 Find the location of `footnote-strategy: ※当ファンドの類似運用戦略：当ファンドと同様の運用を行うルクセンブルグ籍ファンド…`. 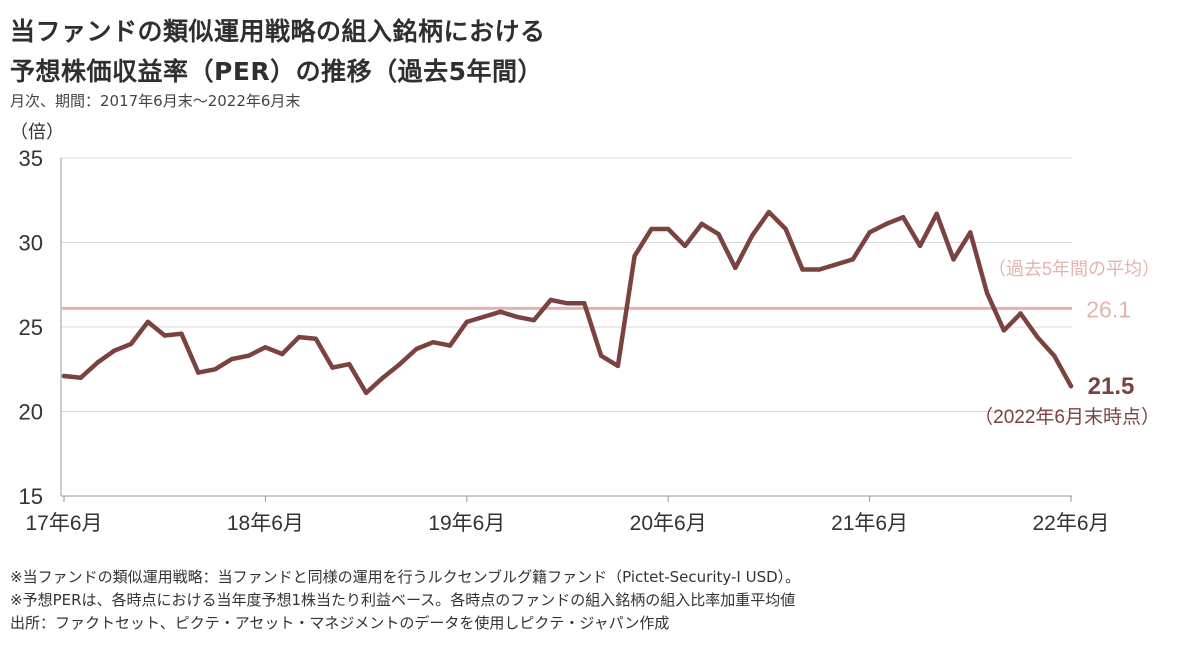

footnote-strategy: ※当ファンドの類似運用戦略：当ファンドと同様の運用を行うルクセンブルグ籍ファンド… is located at coordinates (405, 577).